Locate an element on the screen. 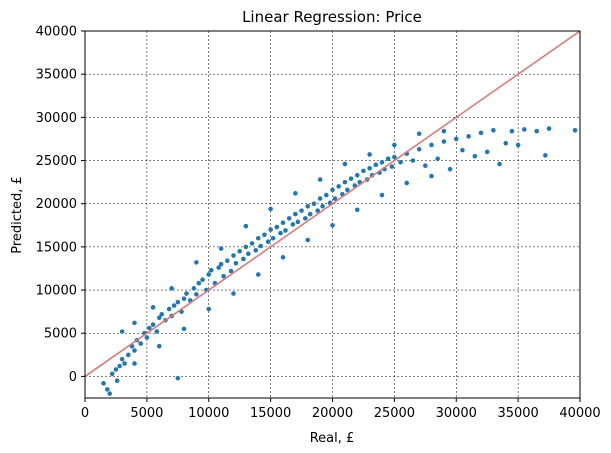  y-tick-label: 40000 is located at coordinates (56, 32).